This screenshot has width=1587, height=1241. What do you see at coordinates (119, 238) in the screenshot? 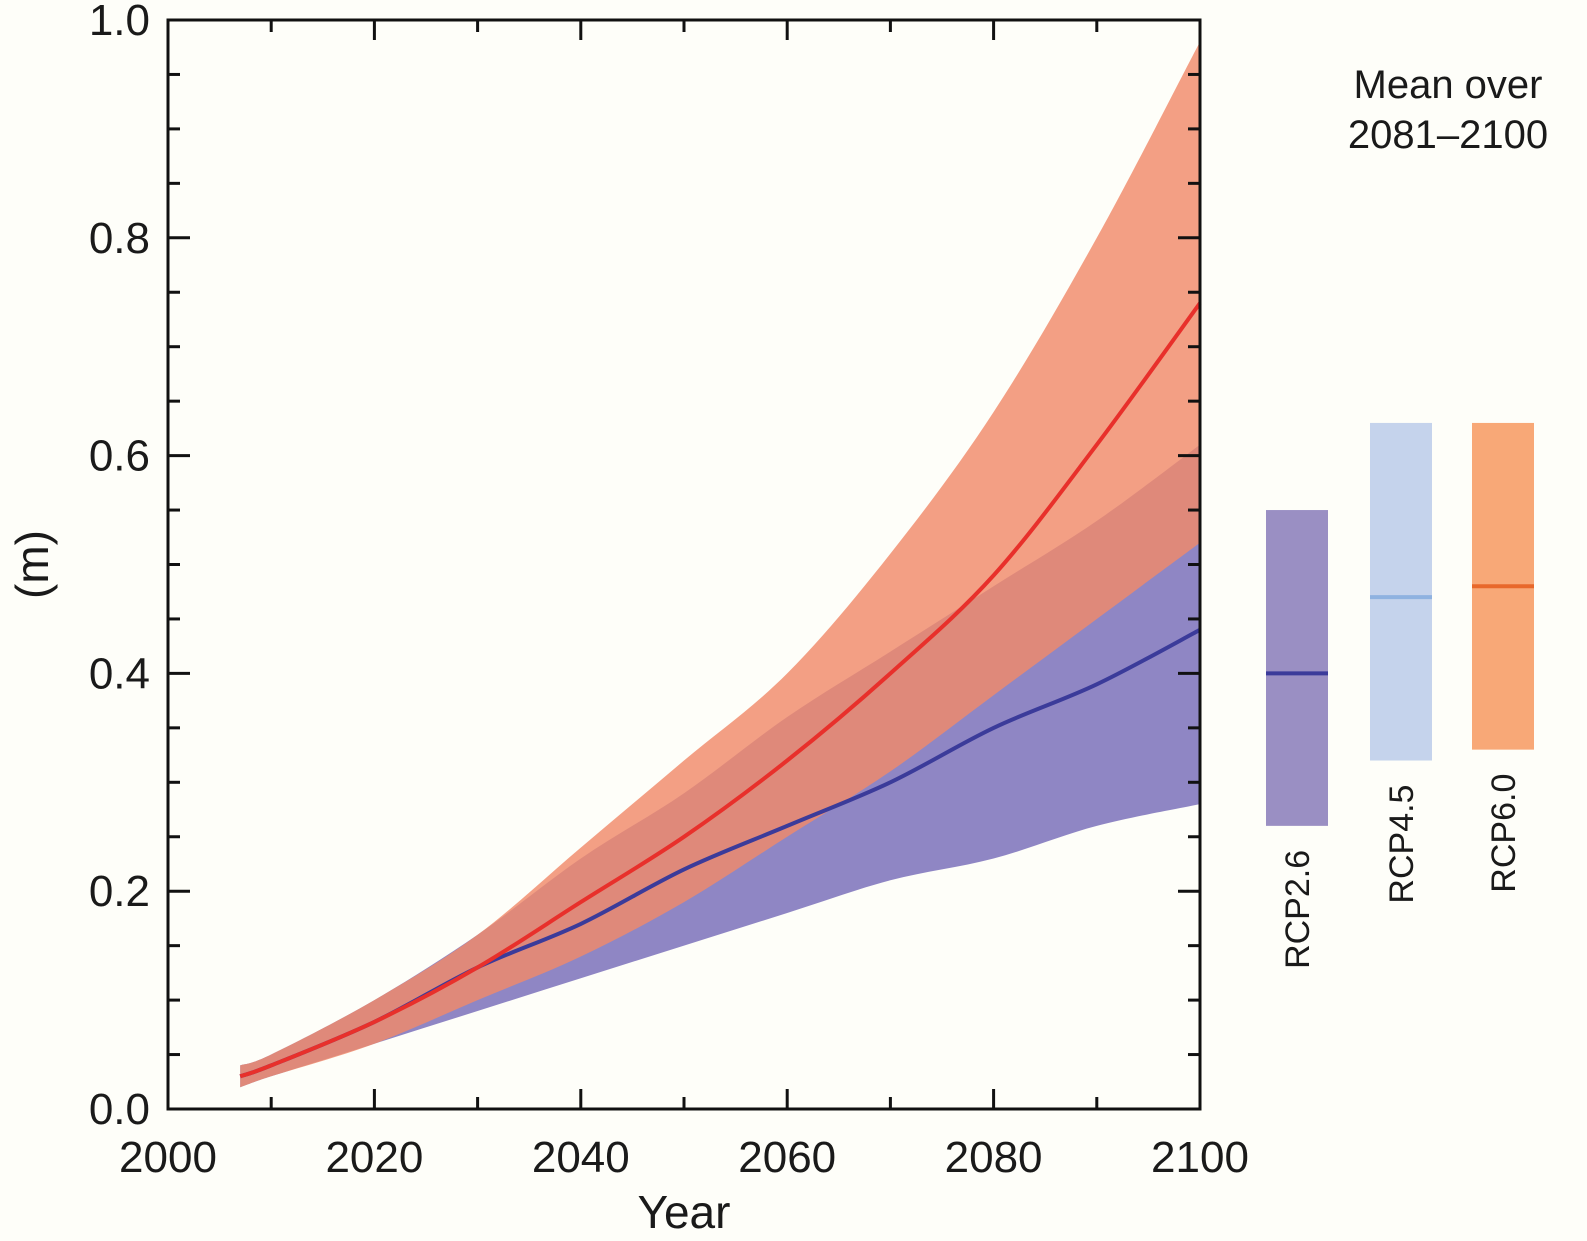
I see `y-tick-label: 0.8` at bounding box center [119, 238].